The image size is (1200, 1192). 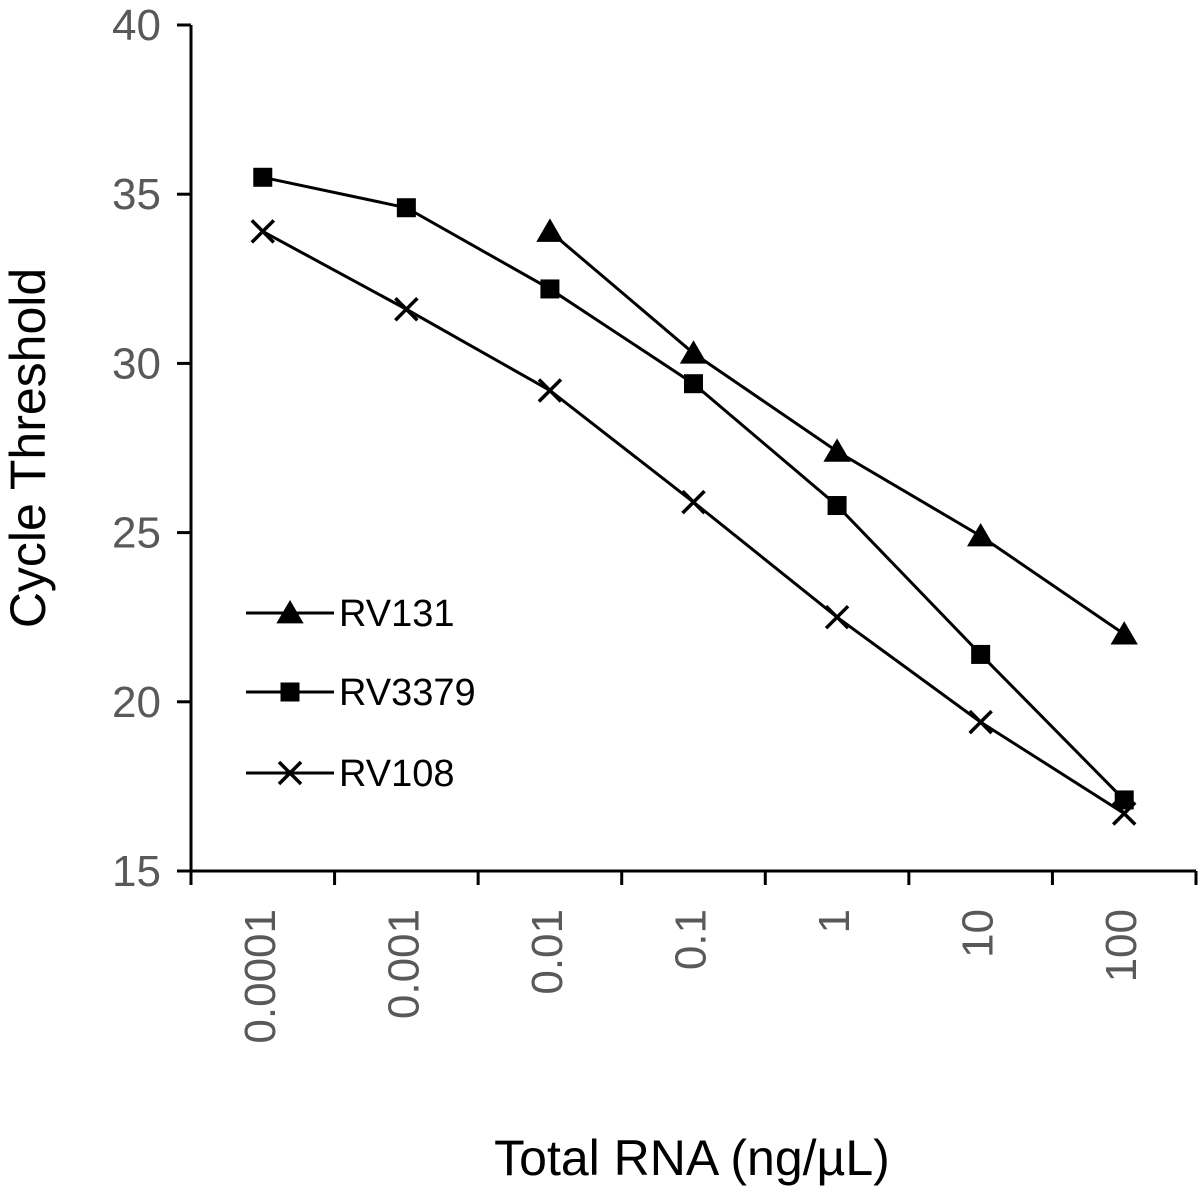 I want to click on y-tick-label: 35, so click(x=136, y=194).